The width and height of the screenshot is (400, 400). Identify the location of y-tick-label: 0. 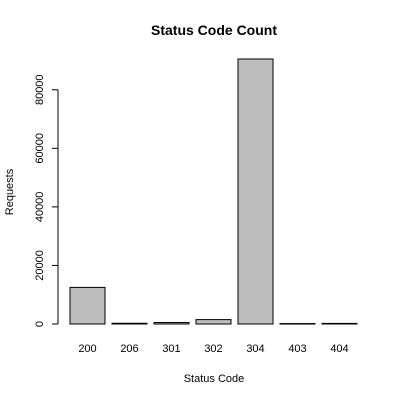
(40, 324).